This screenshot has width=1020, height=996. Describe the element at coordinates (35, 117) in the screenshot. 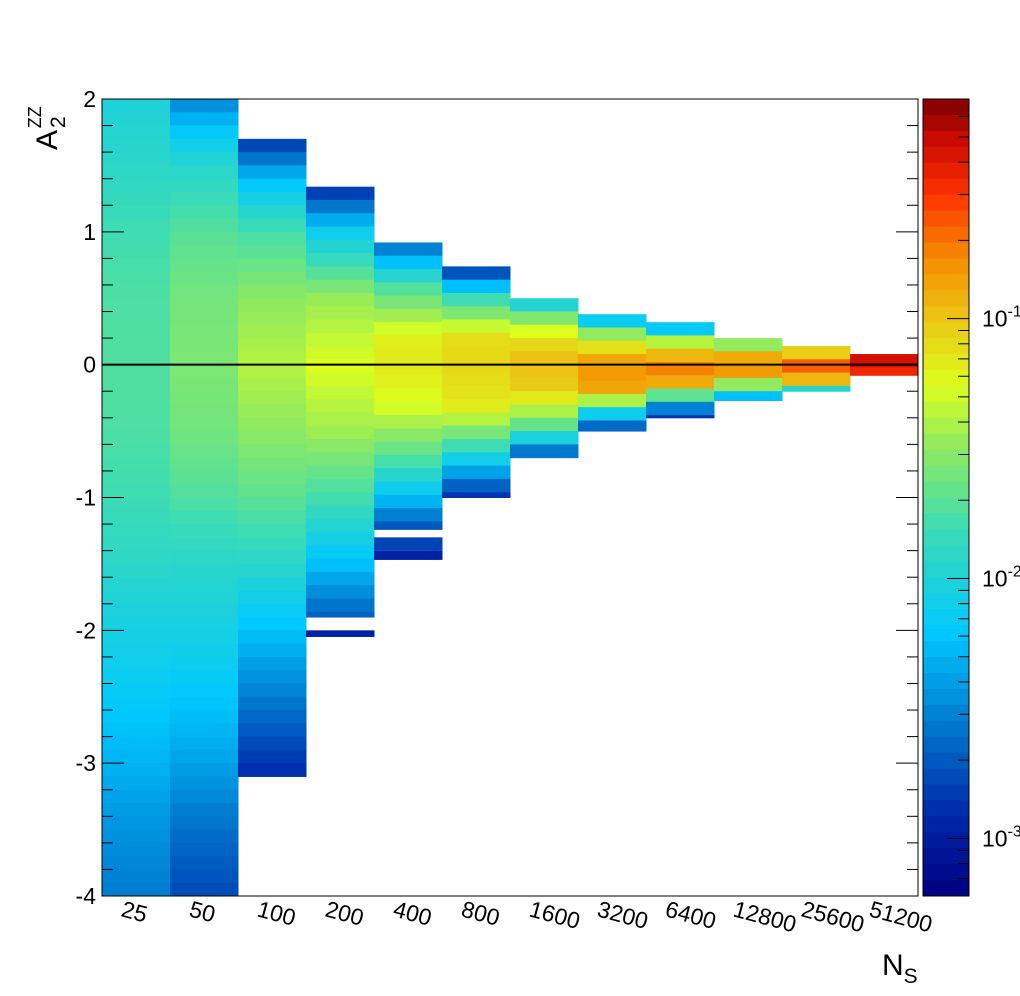

I see `y-axis-title-superscript: ZZ` at that location.